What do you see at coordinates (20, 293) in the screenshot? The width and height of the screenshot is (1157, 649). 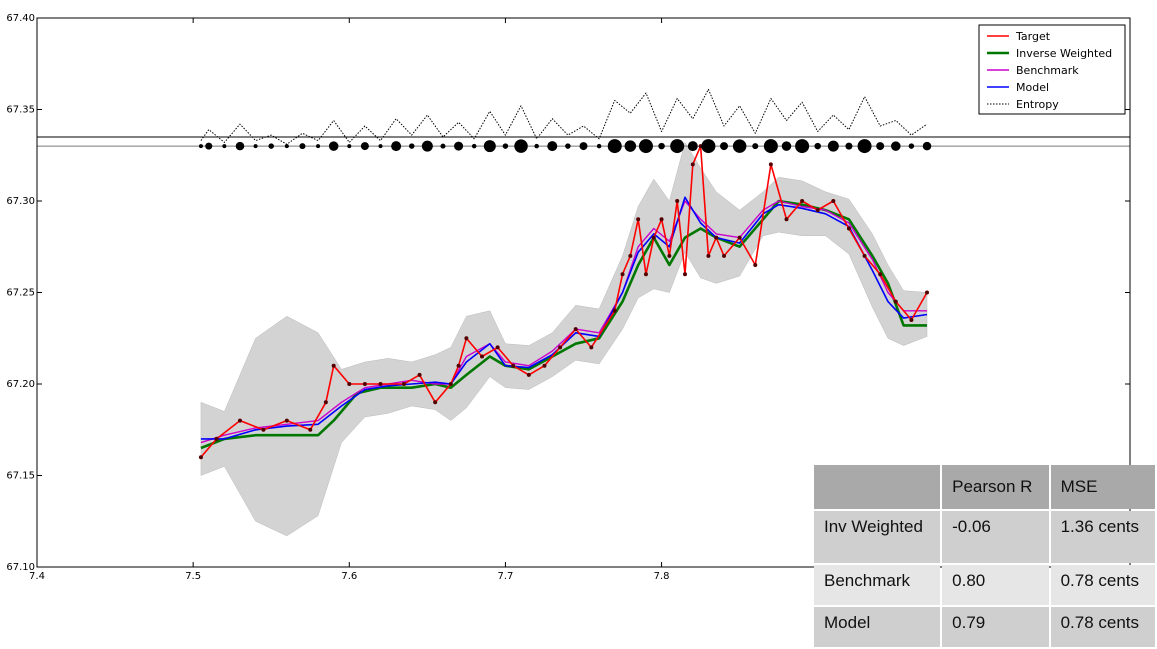 I see `y-tick-label: 67.25` at bounding box center [20, 293].